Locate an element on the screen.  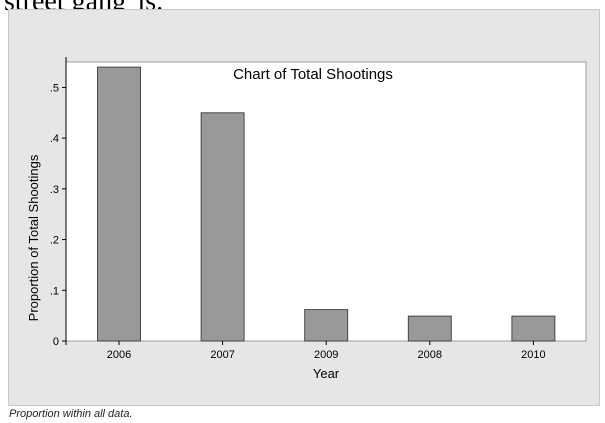
x-tick-label: 2007 is located at coordinates (222, 355).